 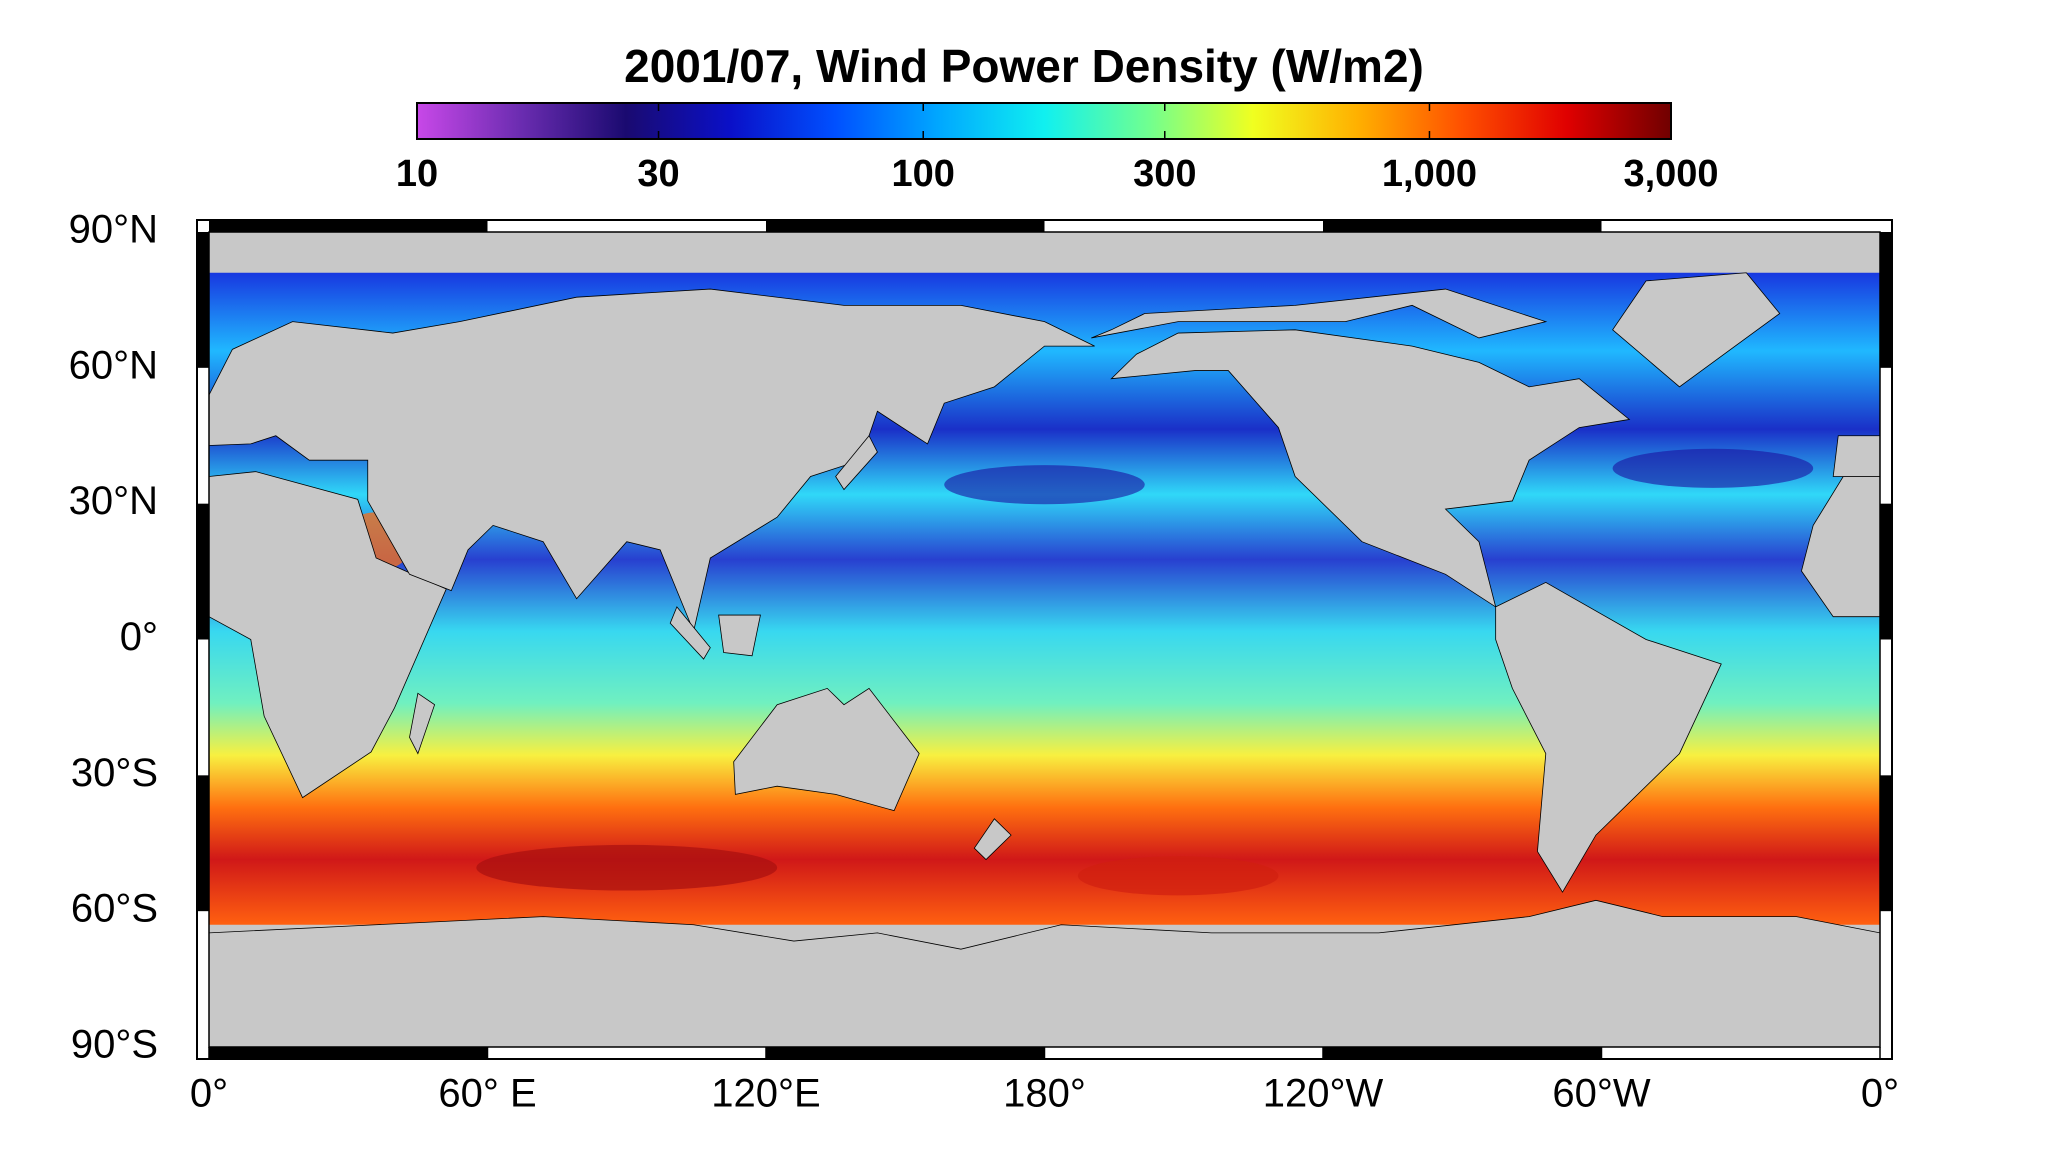 I want to click on colorbar-tick-label: 10, so click(x=417, y=174).